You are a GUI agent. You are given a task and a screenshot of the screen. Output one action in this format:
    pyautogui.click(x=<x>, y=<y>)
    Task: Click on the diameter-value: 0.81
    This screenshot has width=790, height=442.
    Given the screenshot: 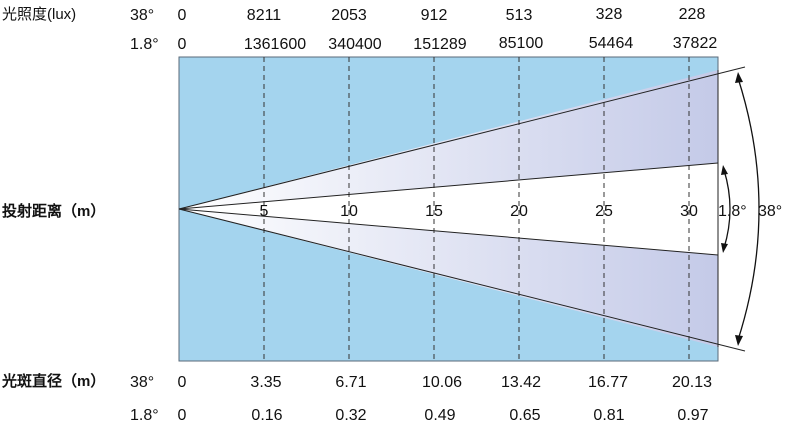 What is the action you would take?
    pyautogui.click(x=608, y=415)
    